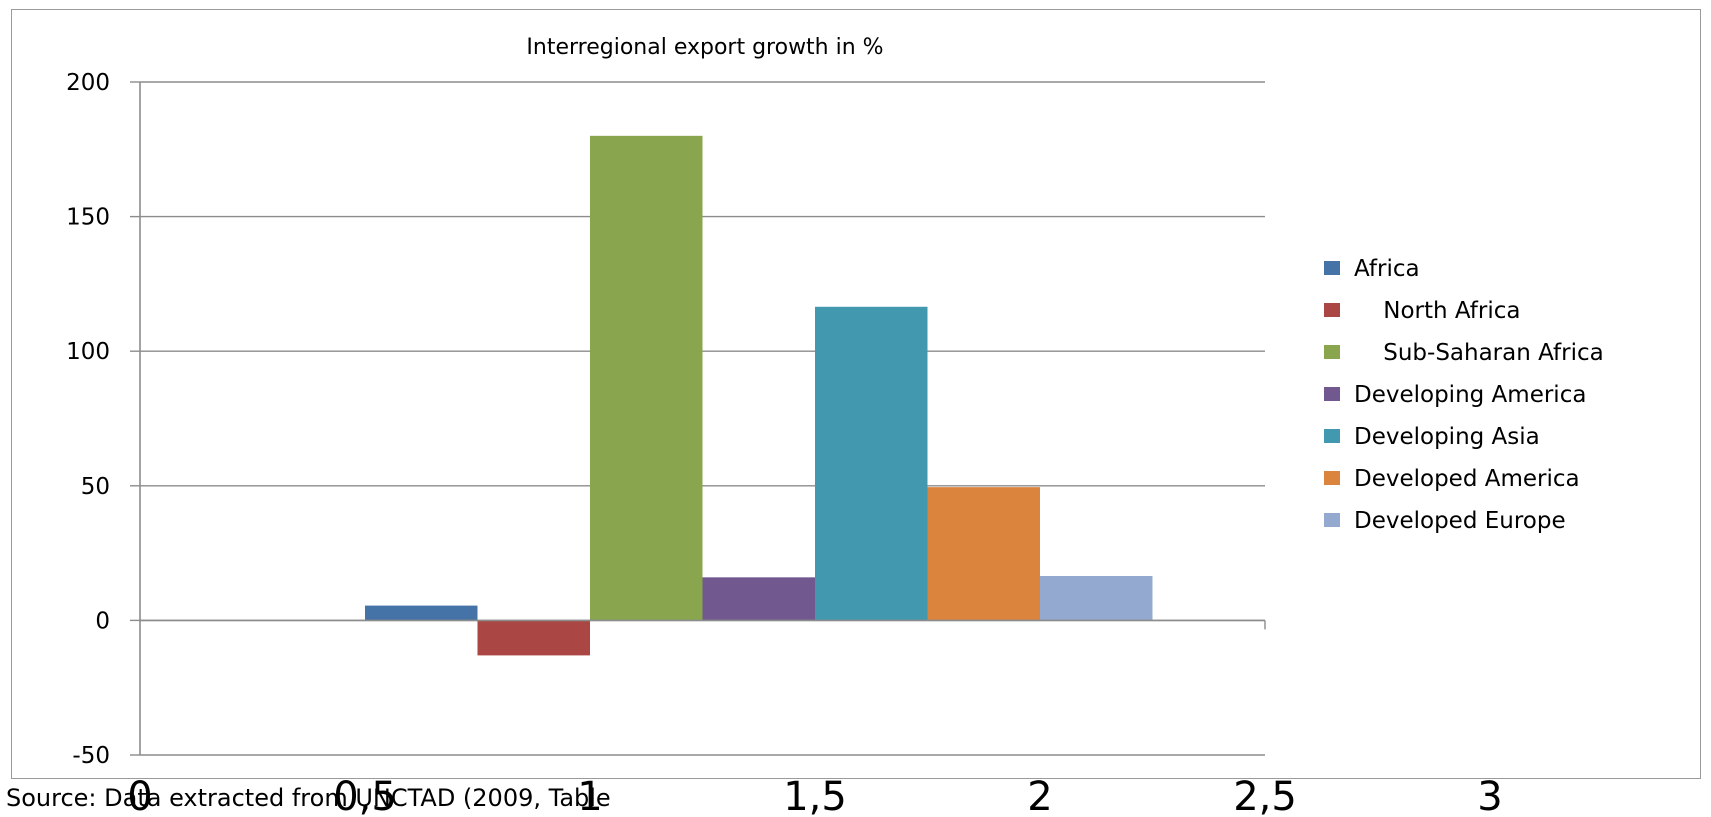 The image size is (1711, 817). Describe the element at coordinates (1437, 311) in the screenshot. I see `legend-label: North Africa` at that location.